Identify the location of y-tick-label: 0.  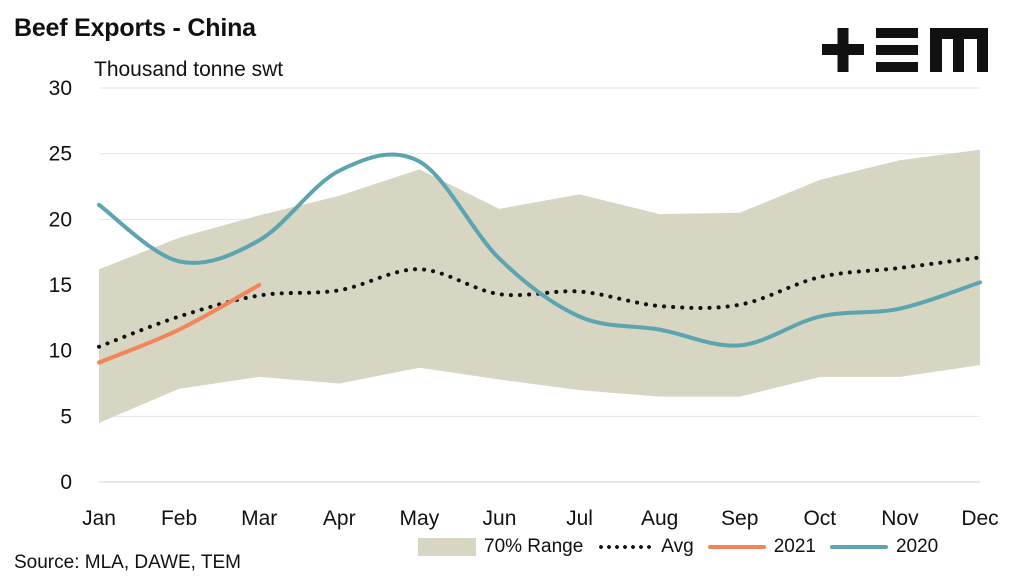
(66, 482).